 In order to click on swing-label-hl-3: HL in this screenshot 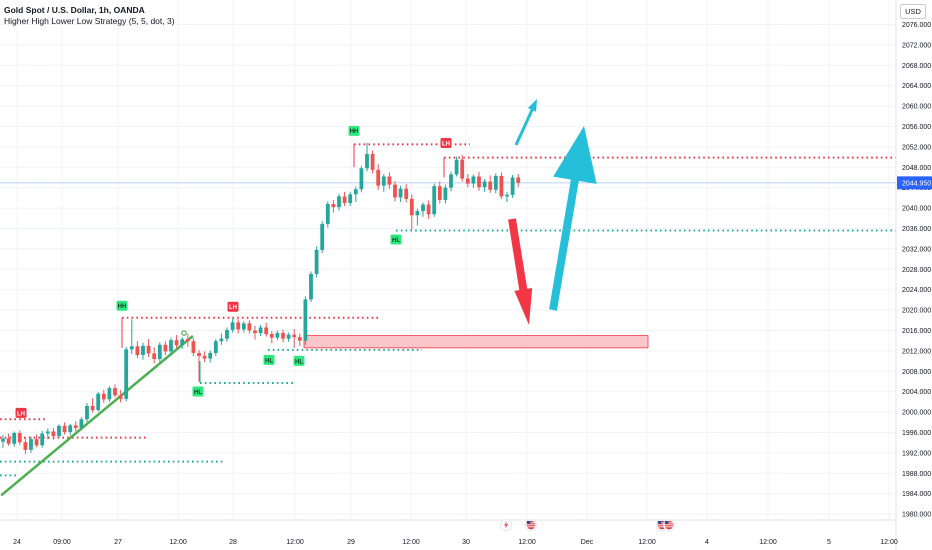, I will do `click(198, 391)`.